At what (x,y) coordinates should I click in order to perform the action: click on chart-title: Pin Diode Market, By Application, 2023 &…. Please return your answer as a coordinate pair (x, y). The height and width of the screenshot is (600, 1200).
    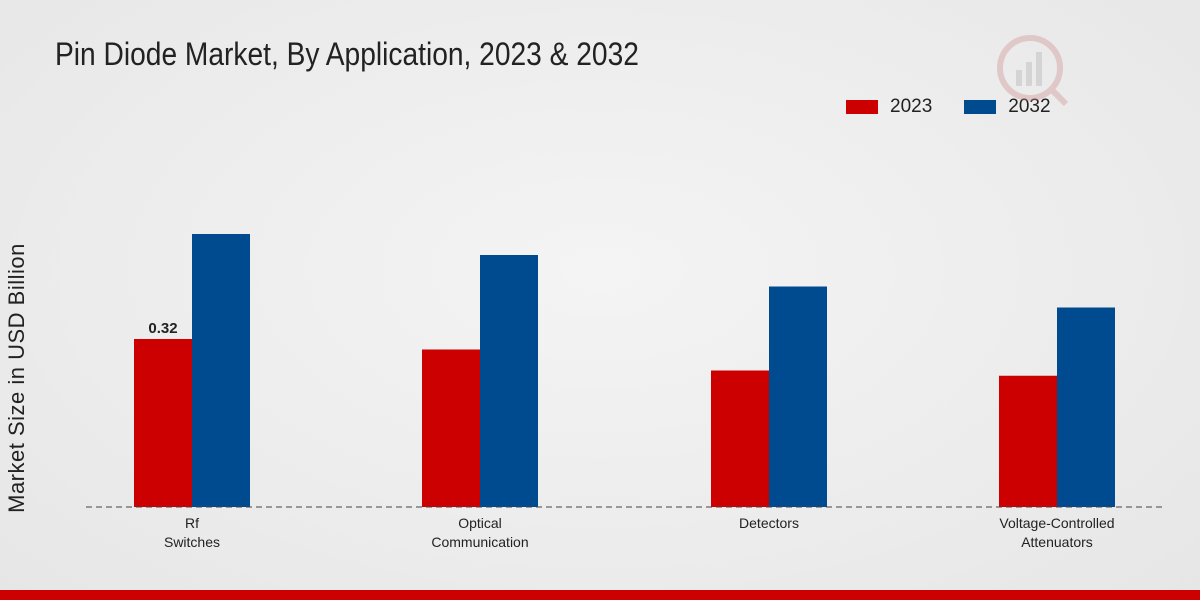
    Looking at the image, I should click on (347, 54).